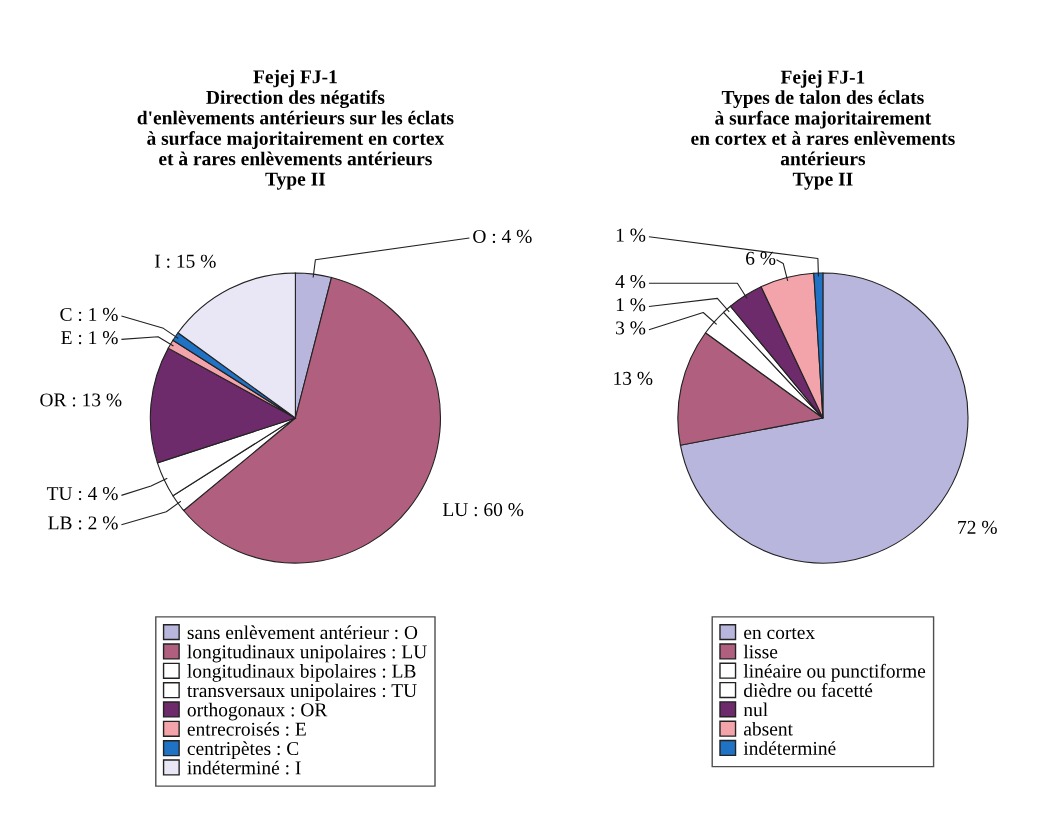 Image resolution: width=1055 pixels, height=832 pixels. Describe the element at coordinates (82, 493) in the screenshot. I see `data-label: TU : 4 %` at that location.